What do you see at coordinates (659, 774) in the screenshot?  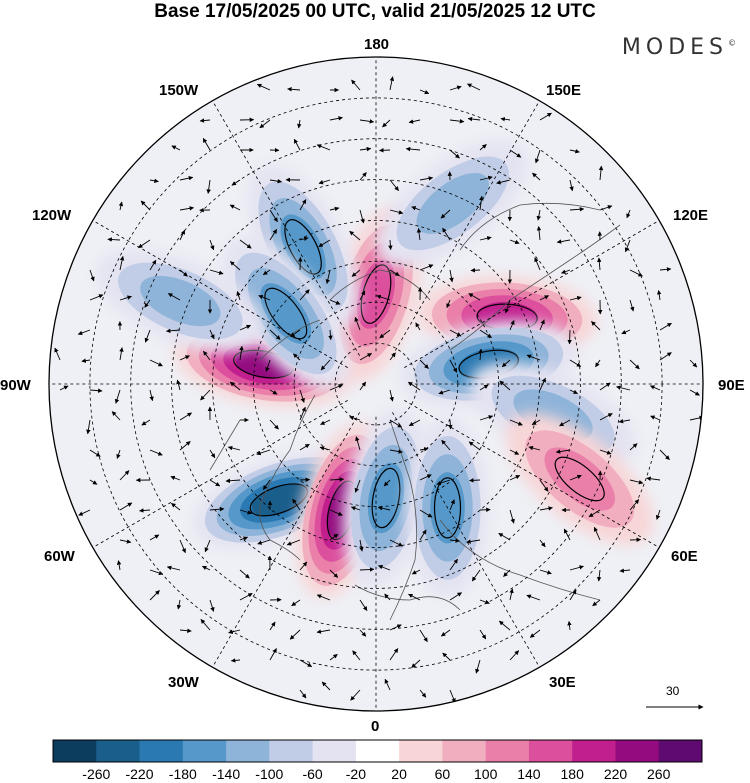 I see `colorbar-tick-label: 260` at bounding box center [659, 774].